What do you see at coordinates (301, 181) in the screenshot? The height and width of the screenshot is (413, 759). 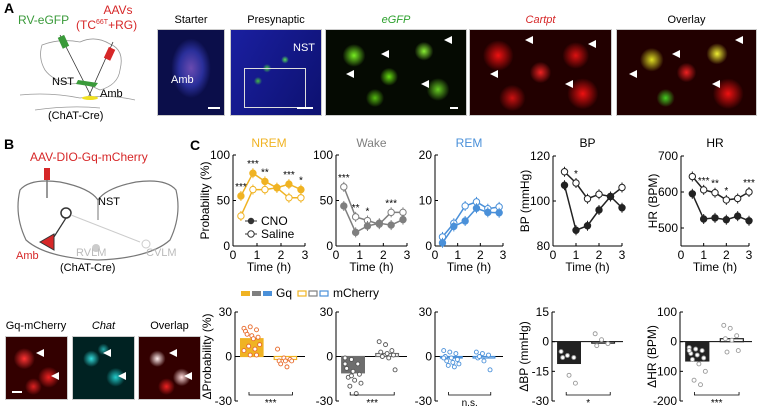 I see `significance-marker: *` at bounding box center [301, 181].